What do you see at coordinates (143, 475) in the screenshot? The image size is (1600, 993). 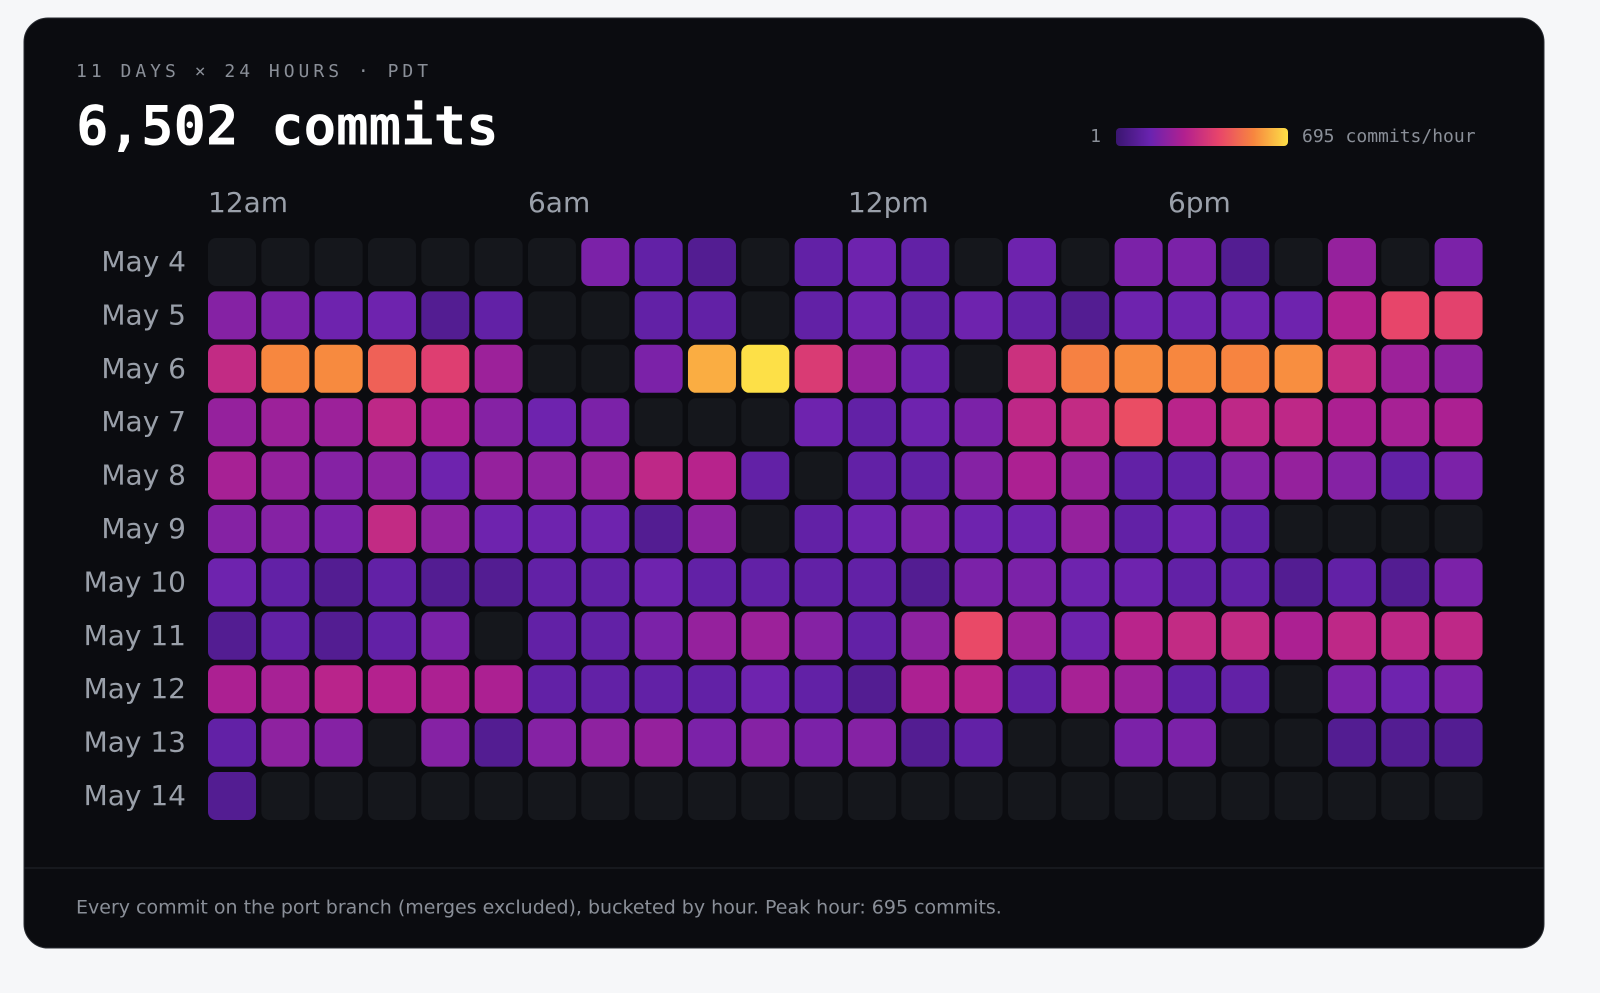 I see `y-tick-label: May 8` at bounding box center [143, 475].